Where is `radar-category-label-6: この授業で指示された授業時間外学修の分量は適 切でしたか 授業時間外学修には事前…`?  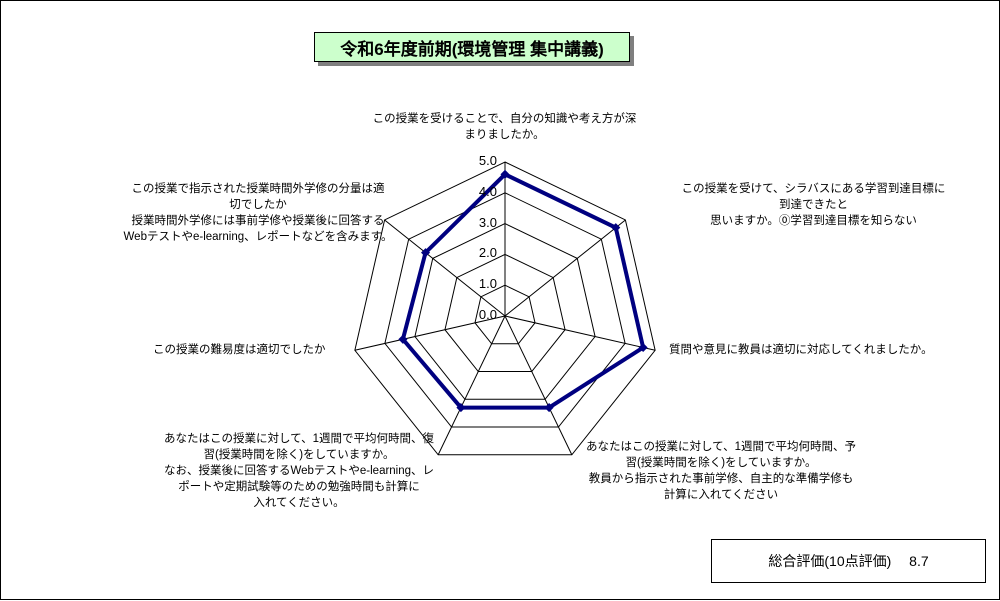
radar-category-label-6: この授業で指示された授業時間外学修の分量は適 切でしたか 授業時間外学修には事前… is located at coordinates (258, 213).